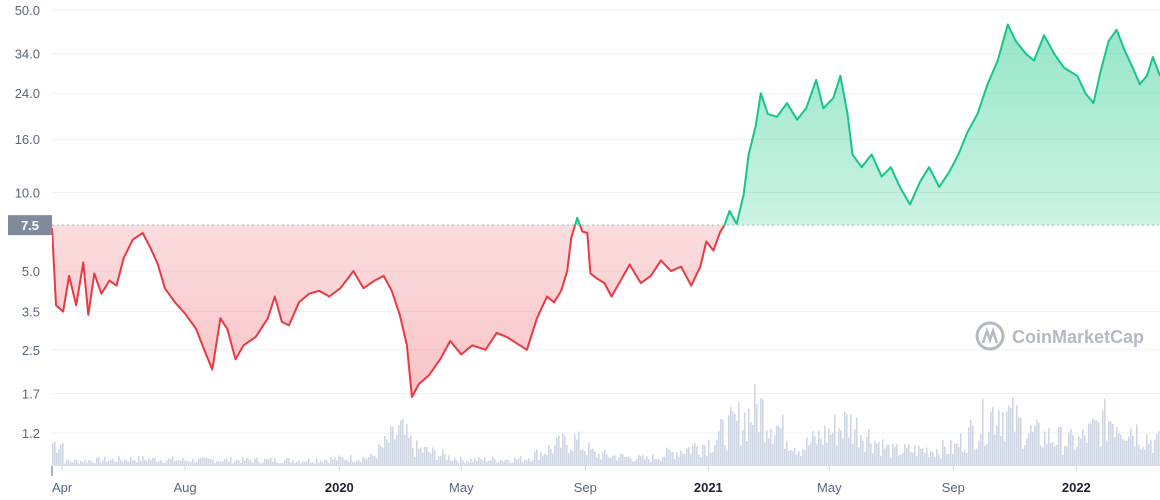 The width and height of the screenshot is (1160, 500). Describe the element at coordinates (27, 193) in the screenshot. I see `y-tick-label: 10.0` at that location.